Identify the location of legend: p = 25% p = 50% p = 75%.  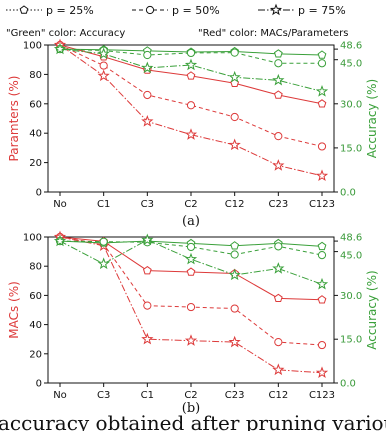
(176, 10).